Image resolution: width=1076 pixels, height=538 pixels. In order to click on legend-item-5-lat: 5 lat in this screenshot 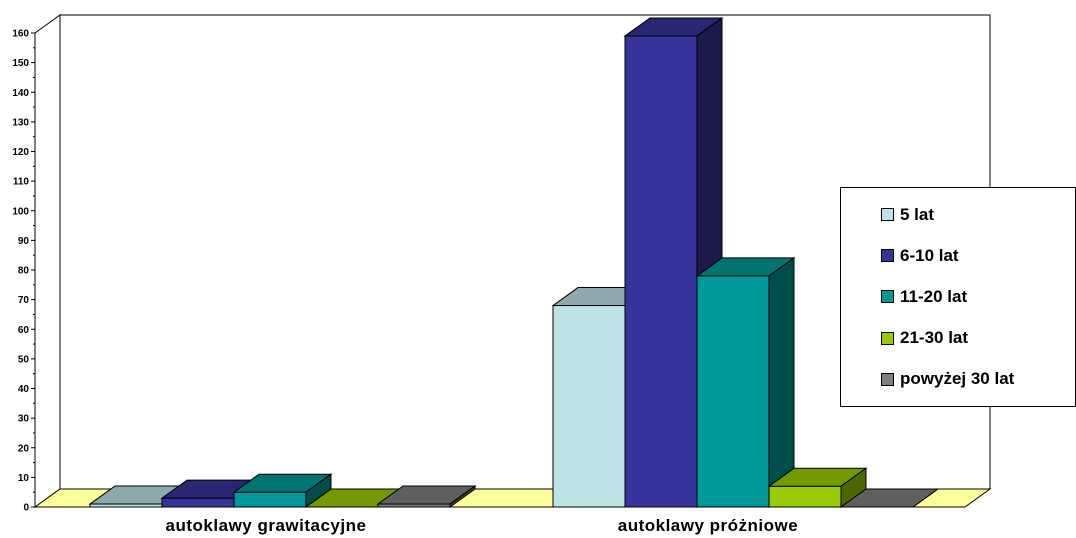, I will do `click(978, 215)`.